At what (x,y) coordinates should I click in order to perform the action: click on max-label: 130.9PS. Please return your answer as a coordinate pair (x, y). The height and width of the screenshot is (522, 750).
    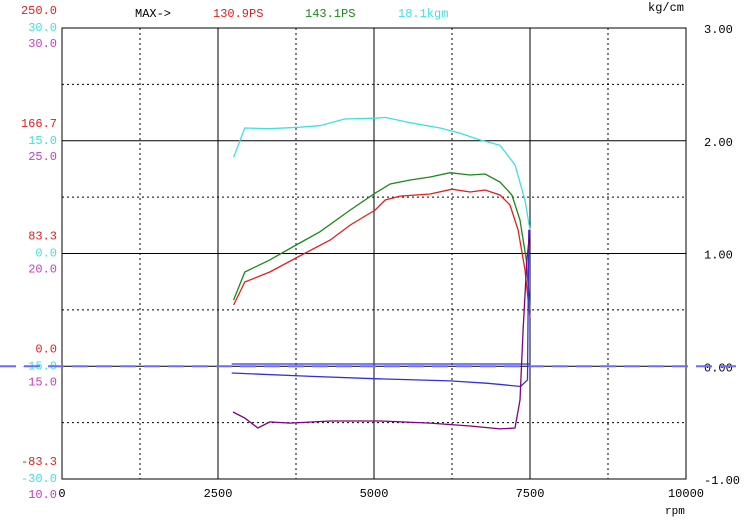
    Looking at the image, I should click on (238, 14).